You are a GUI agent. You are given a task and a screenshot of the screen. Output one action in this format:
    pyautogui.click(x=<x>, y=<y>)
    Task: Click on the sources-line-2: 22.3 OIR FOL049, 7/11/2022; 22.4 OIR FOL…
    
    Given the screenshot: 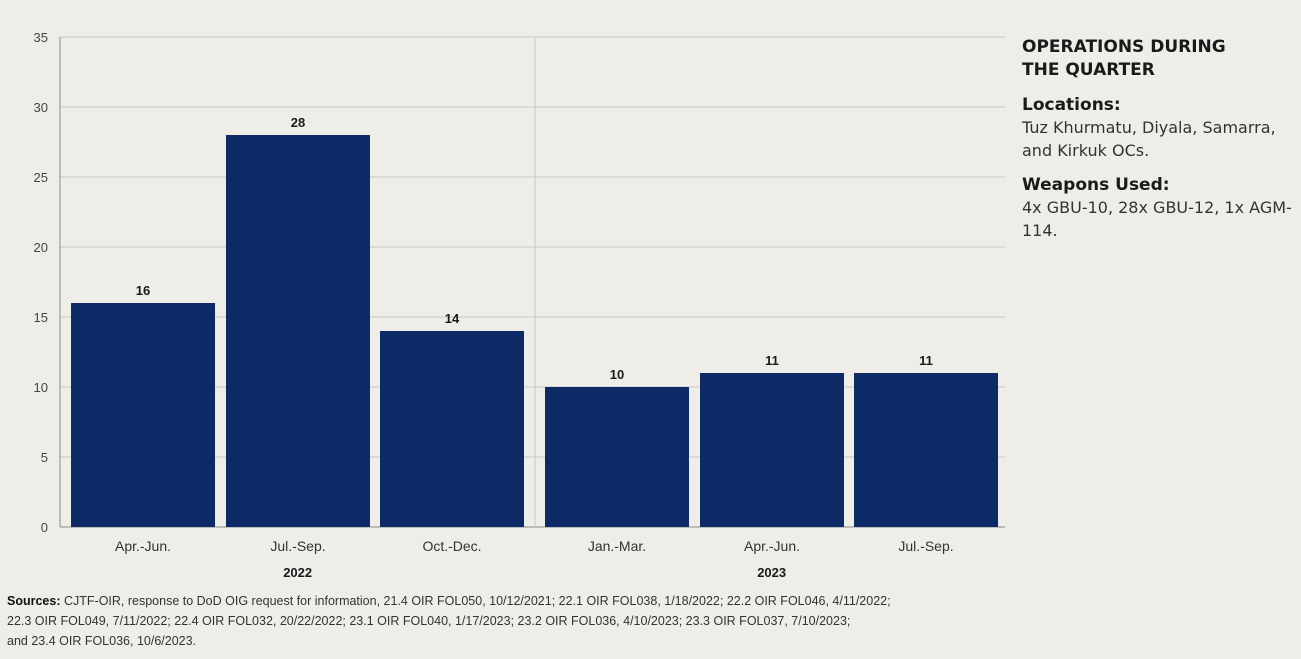 What is the action you would take?
    pyautogui.click(x=429, y=621)
    